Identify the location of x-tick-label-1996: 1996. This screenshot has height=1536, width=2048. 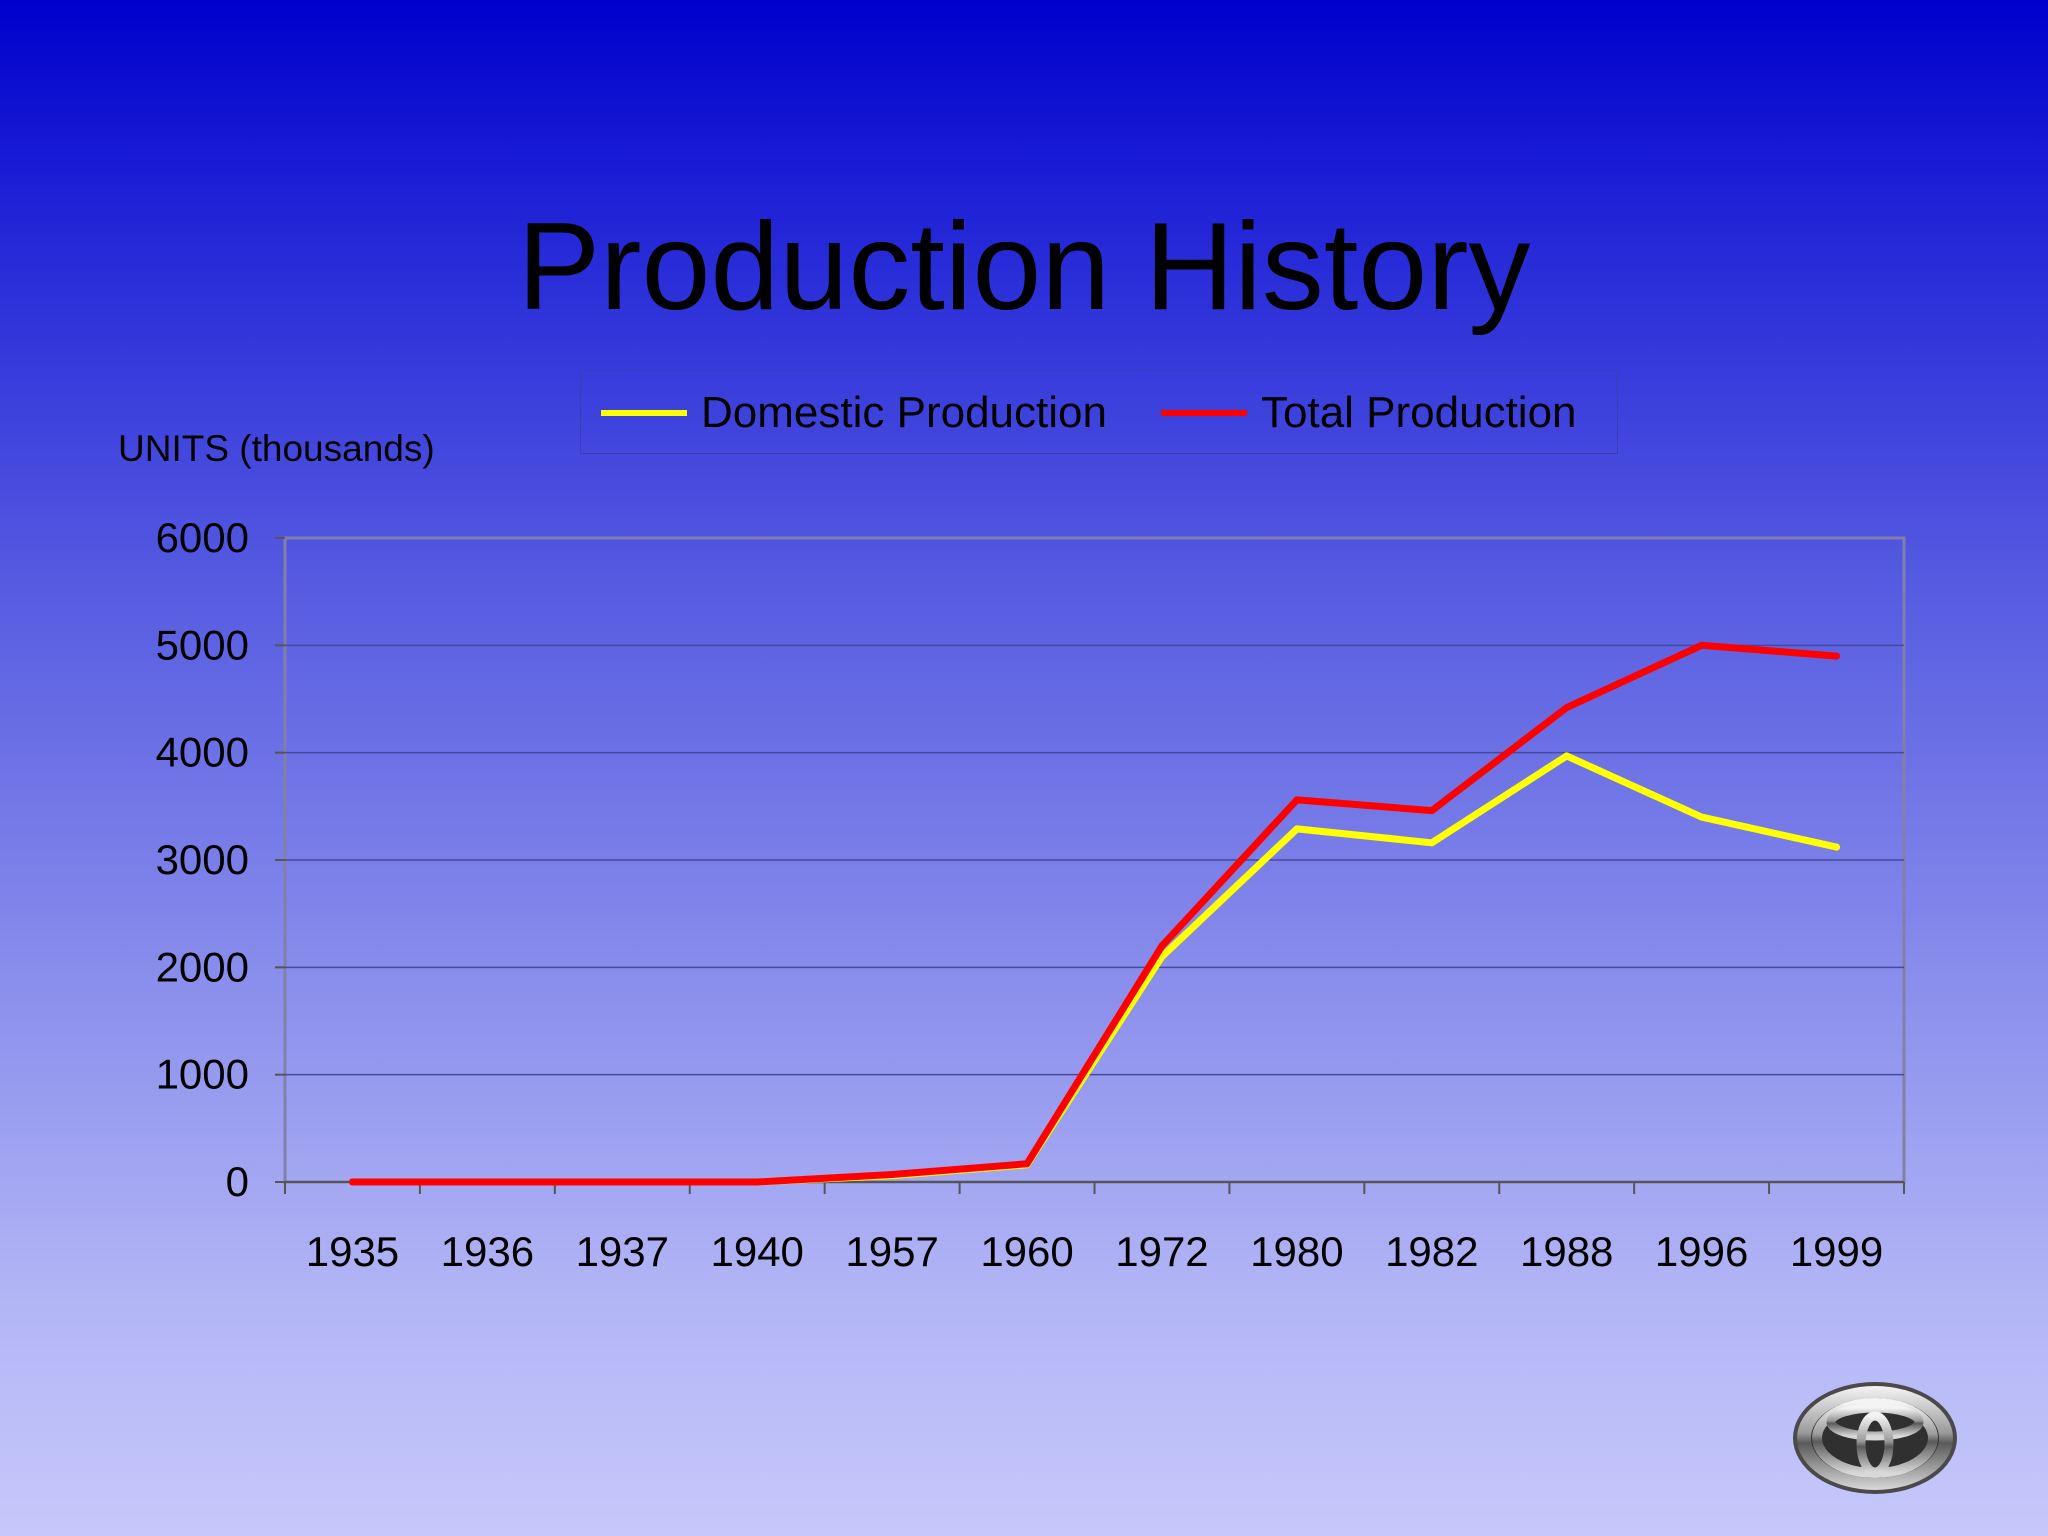
(1701, 1251).